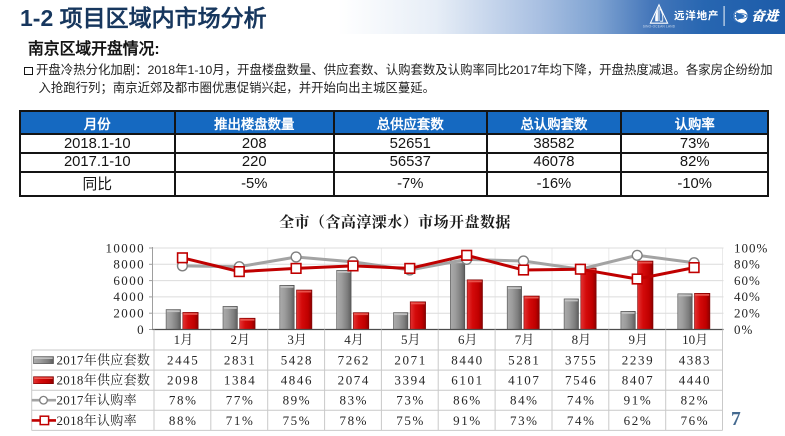  I want to click on svg-text: 100%, so click(751, 247).